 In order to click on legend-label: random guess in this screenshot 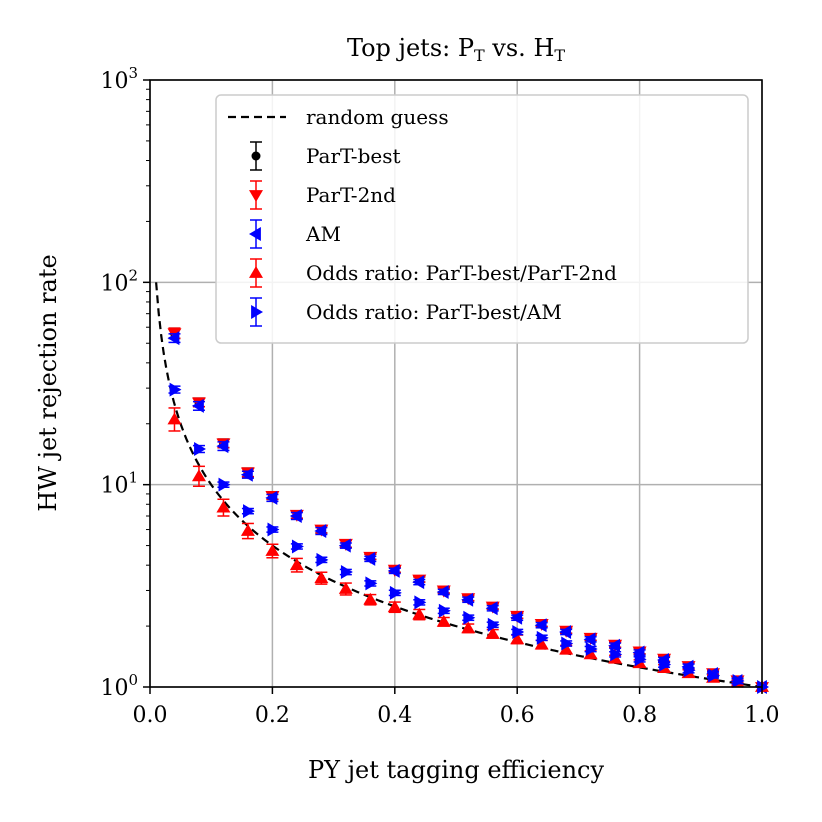, I will do `click(377, 117)`.